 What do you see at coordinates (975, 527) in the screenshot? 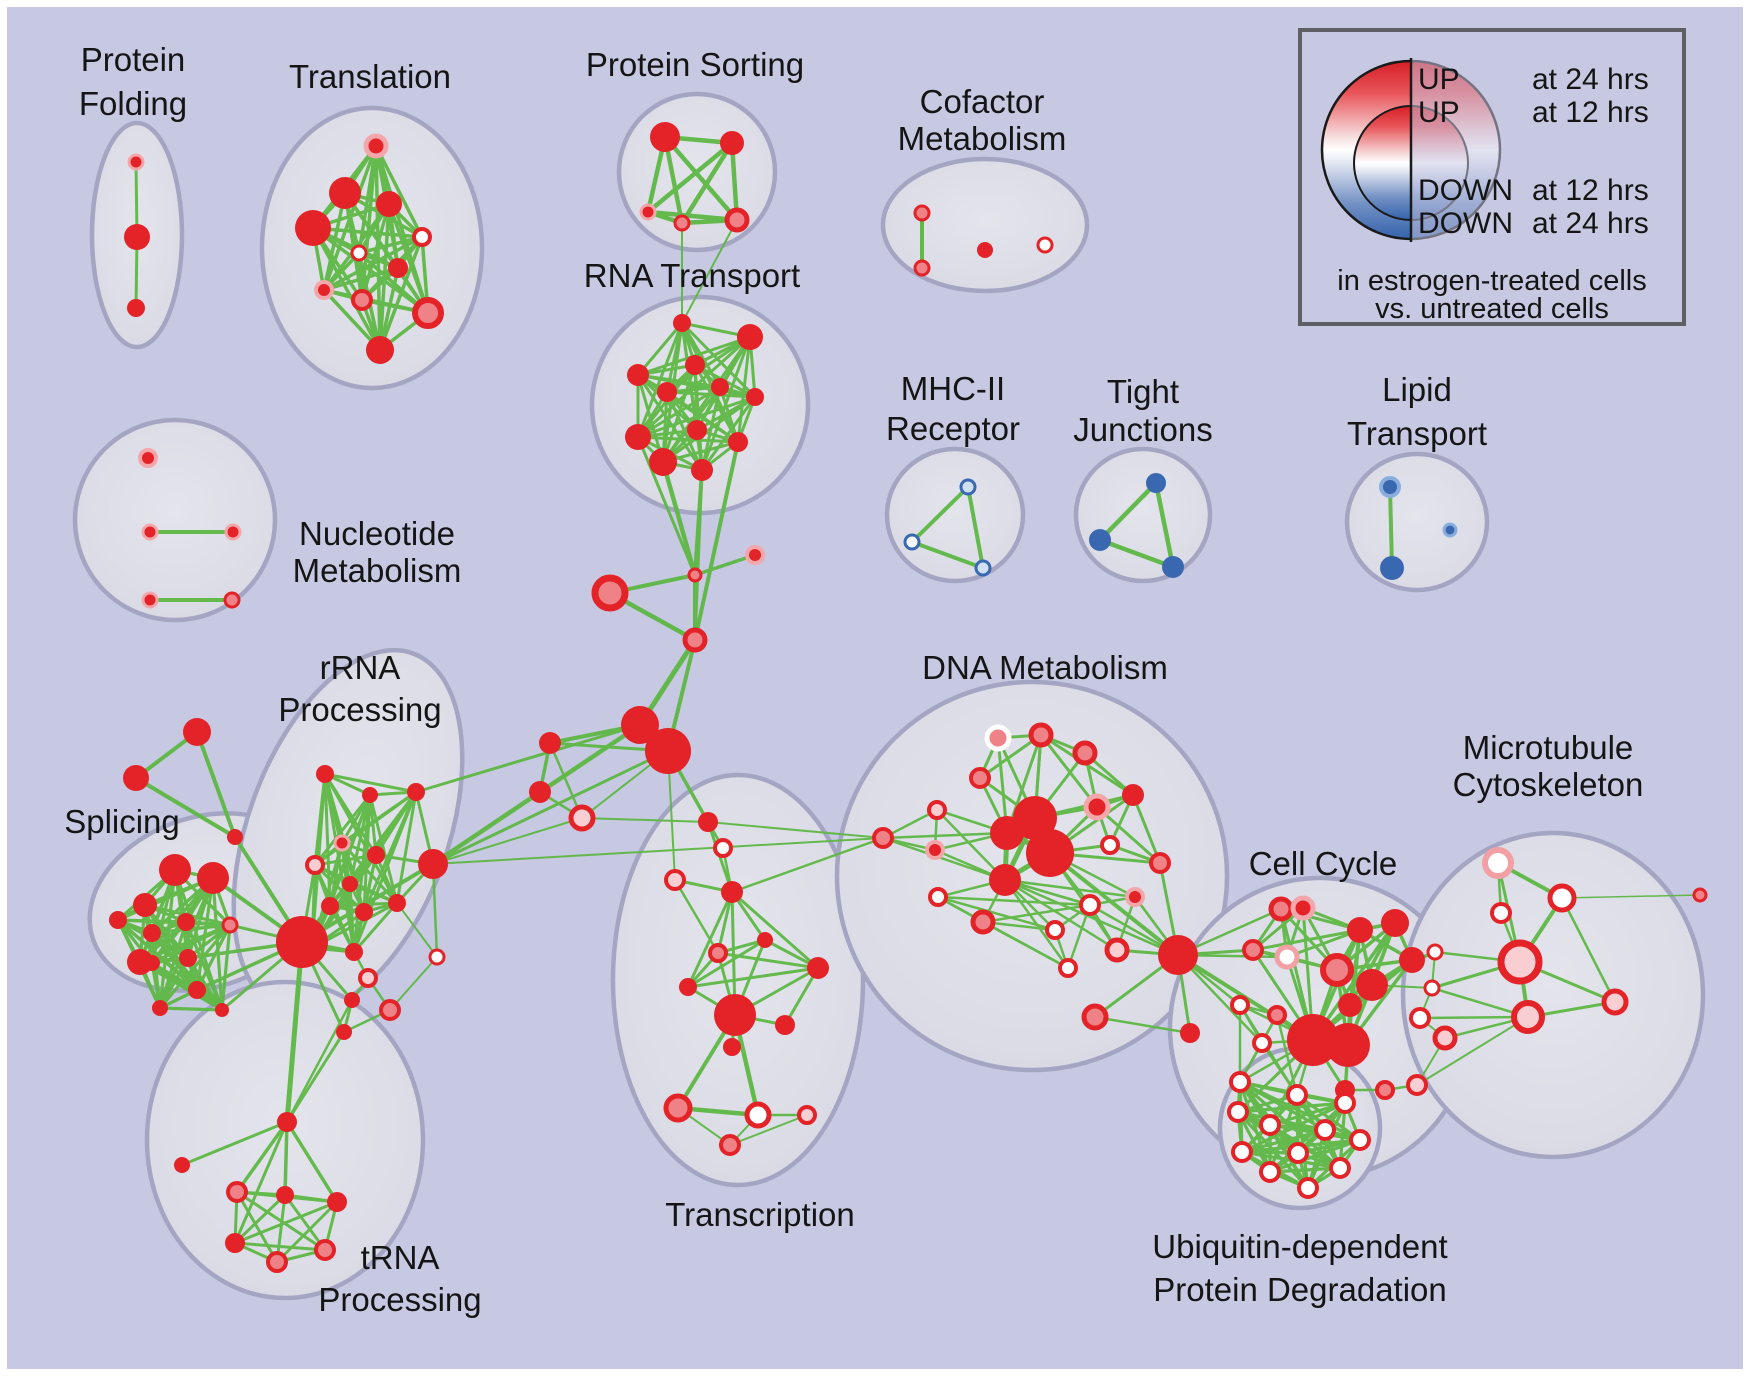
I see `edge-mh1-mh3` at bounding box center [975, 527].